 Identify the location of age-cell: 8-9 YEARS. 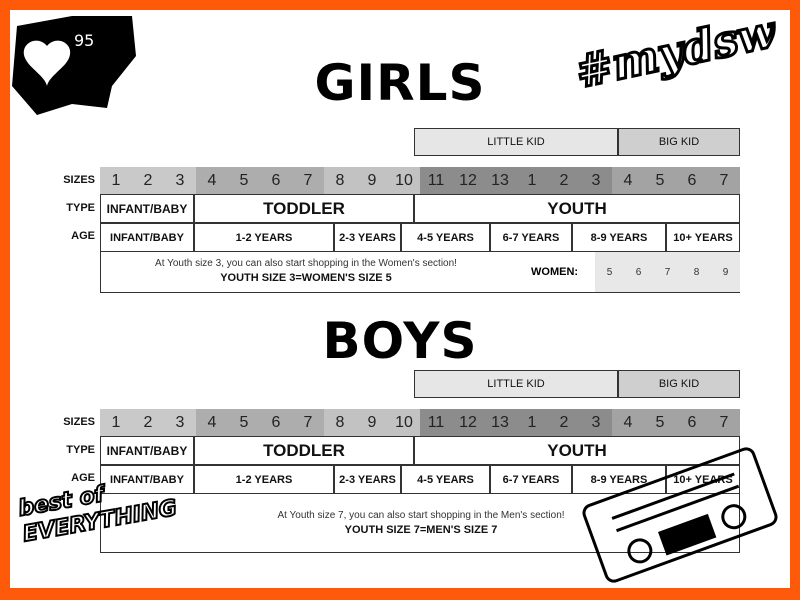
(619, 237).